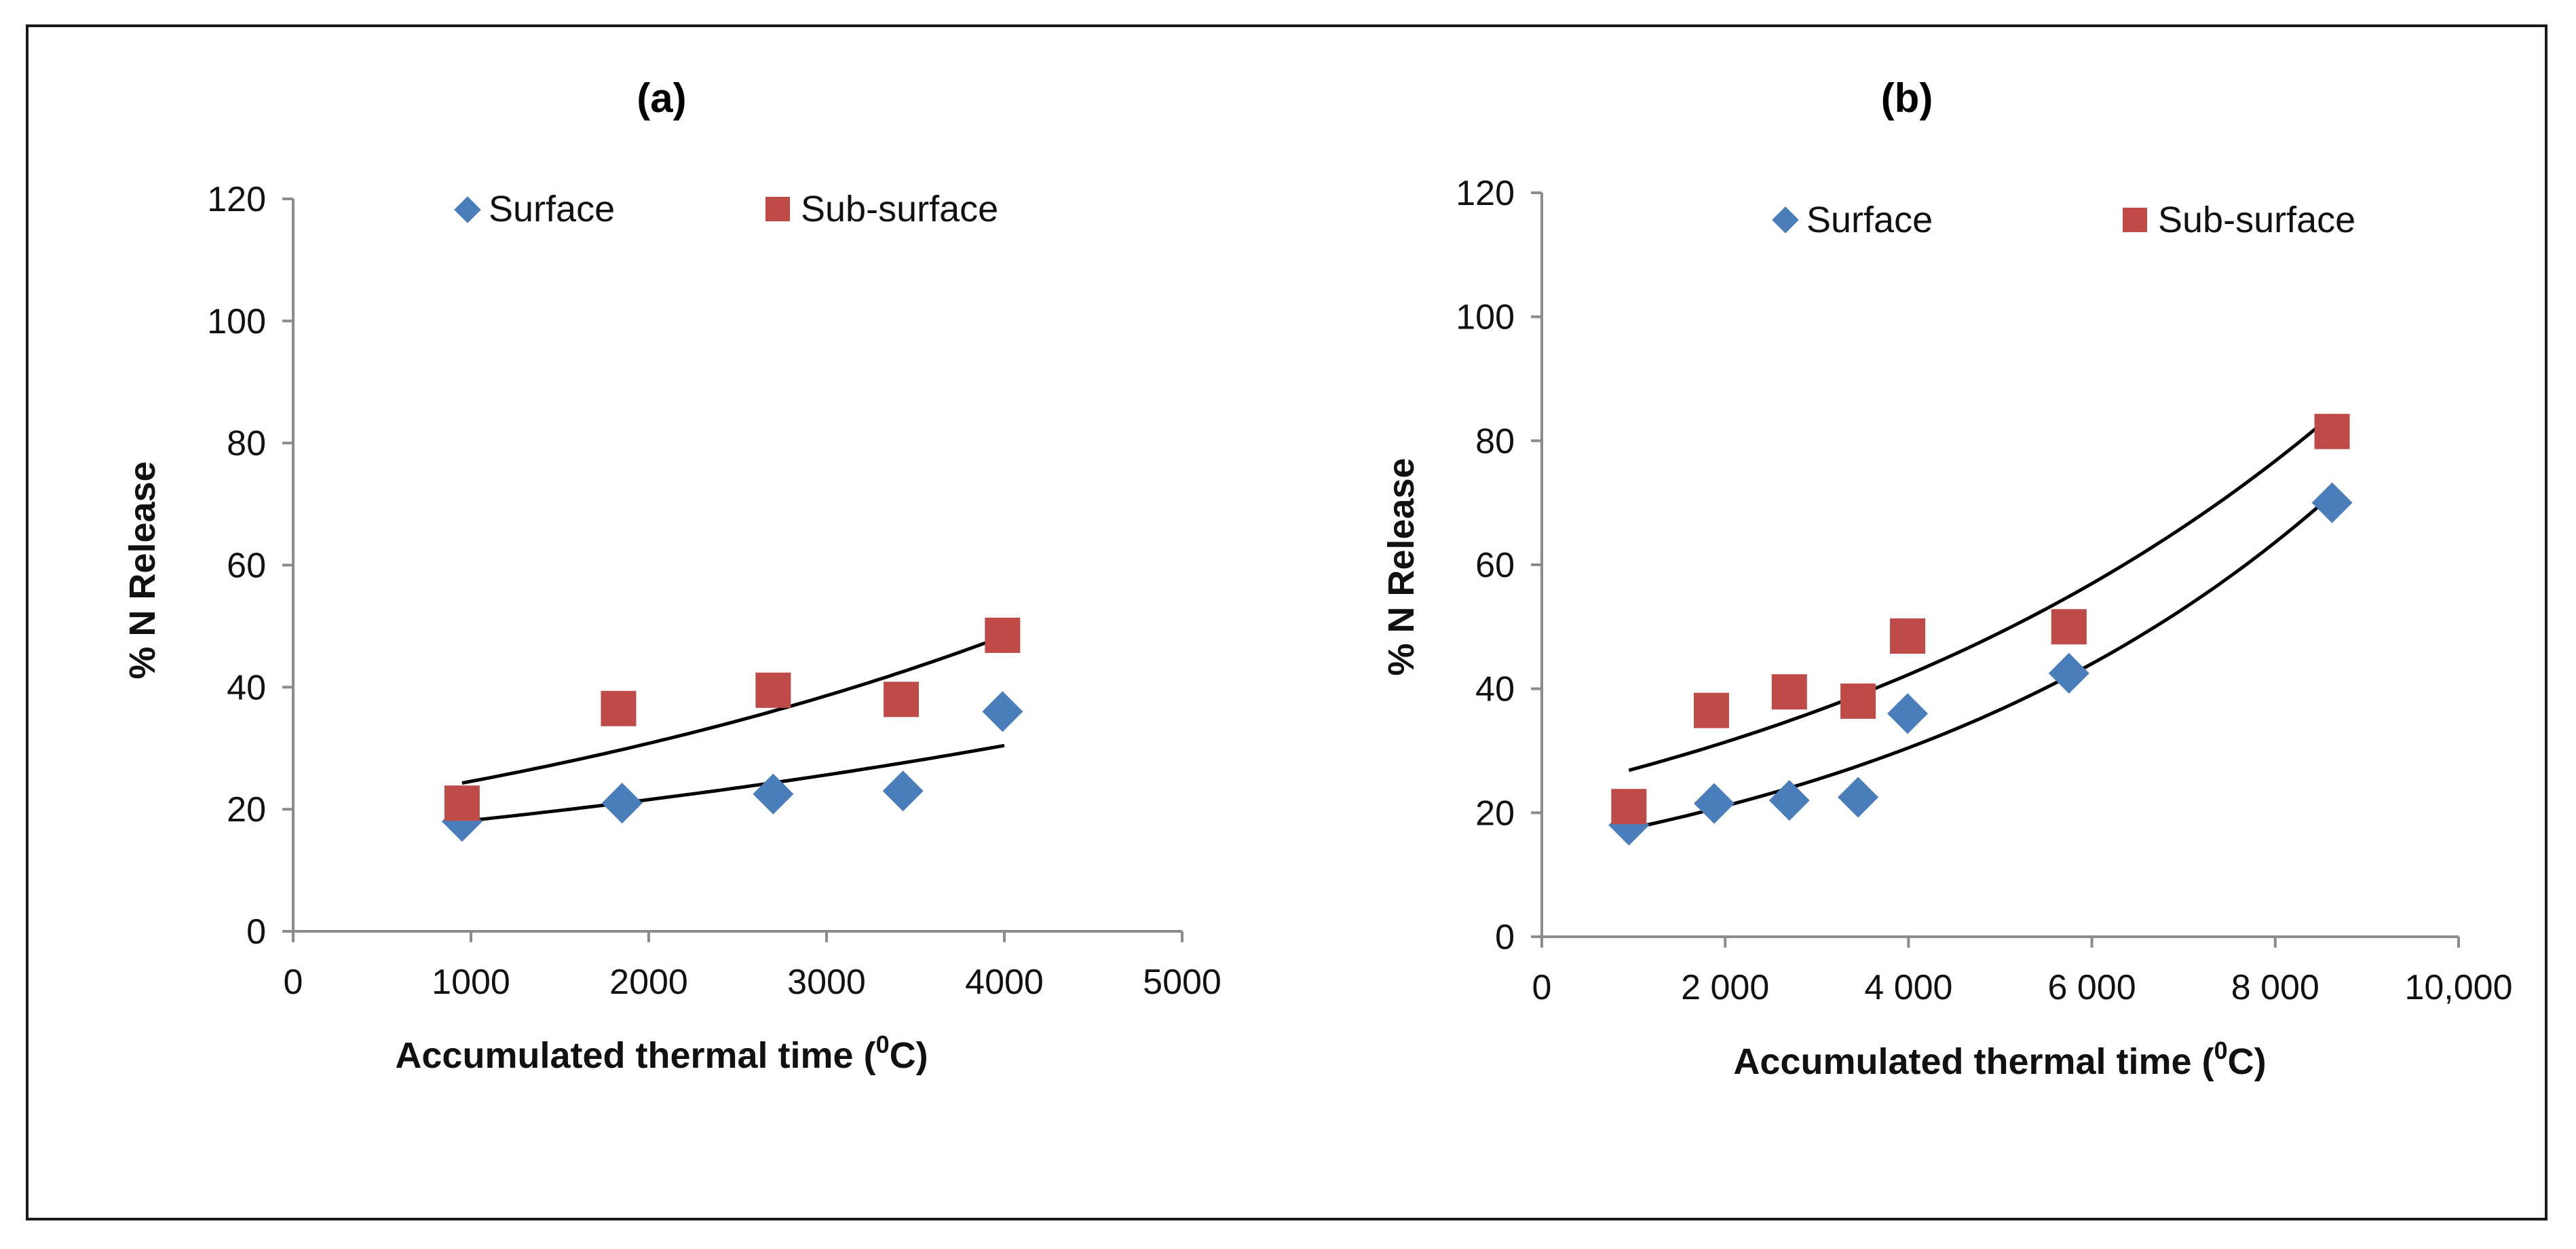 The width and height of the screenshot is (2576, 1249). Describe the element at coordinates (2256, 220) in the screenshot. I see `chart-b-legend-subsurface-label: Sub-surface` at that location.